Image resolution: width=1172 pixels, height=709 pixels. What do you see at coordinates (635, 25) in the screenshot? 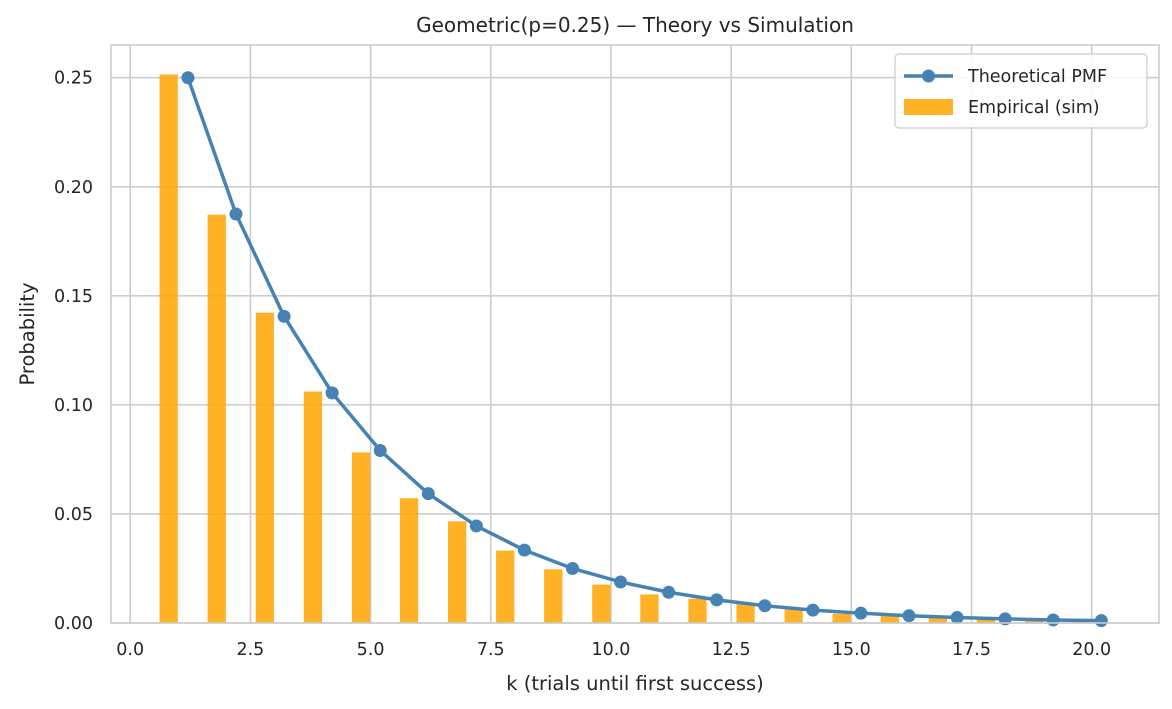
I see `chart-title: Geometric(p=0.25) — Theory vs Simulation` at bounding box center [635, 25].